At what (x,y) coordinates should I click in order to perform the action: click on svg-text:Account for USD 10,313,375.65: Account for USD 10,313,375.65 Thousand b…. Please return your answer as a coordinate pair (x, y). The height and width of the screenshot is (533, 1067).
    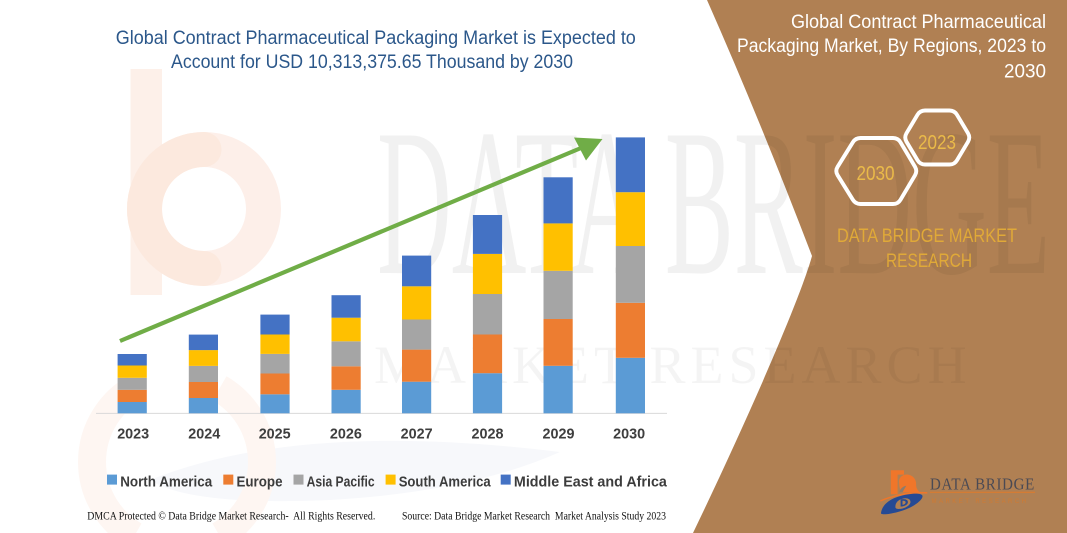
    Looking at the image, I should click on (372, 62).